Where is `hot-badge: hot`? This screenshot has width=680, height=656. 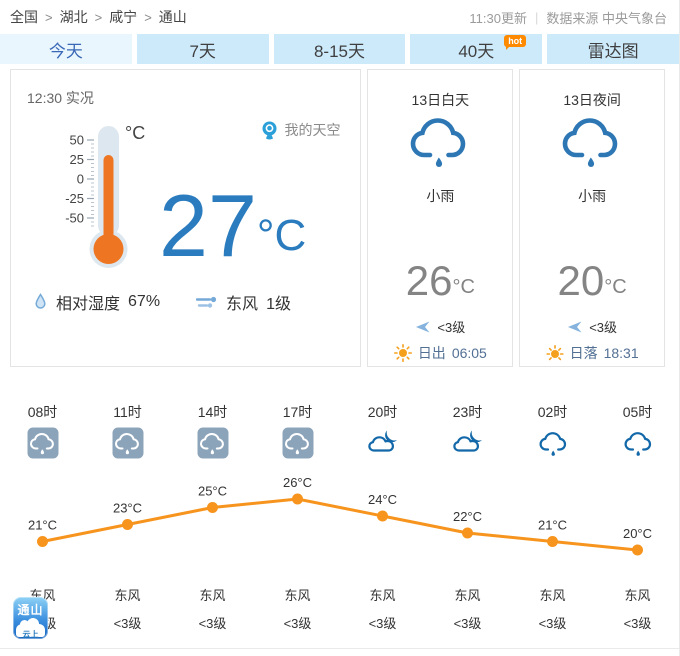 hot-badge: hot is located at coordinates (515, 42).